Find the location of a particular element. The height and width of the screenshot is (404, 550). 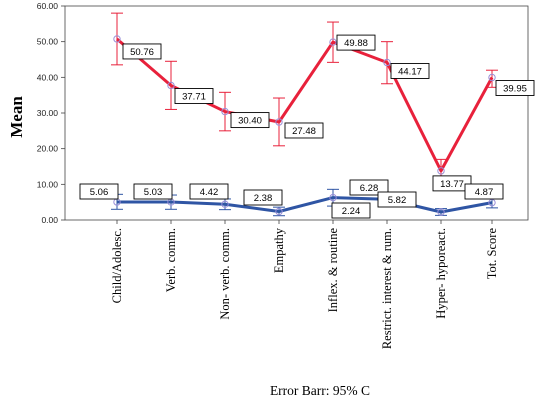

data-label: 27.48 is located at coordinates (304, 131).